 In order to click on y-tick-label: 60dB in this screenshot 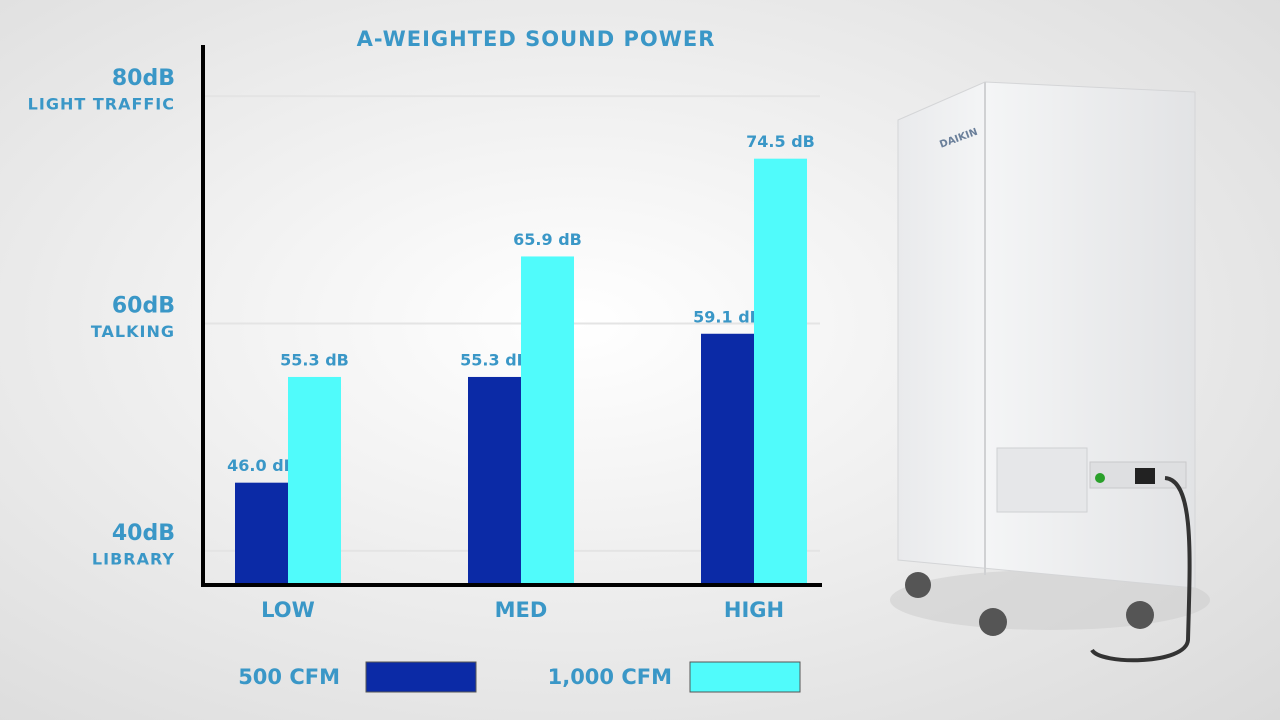, I will do `click(143, 306)`.